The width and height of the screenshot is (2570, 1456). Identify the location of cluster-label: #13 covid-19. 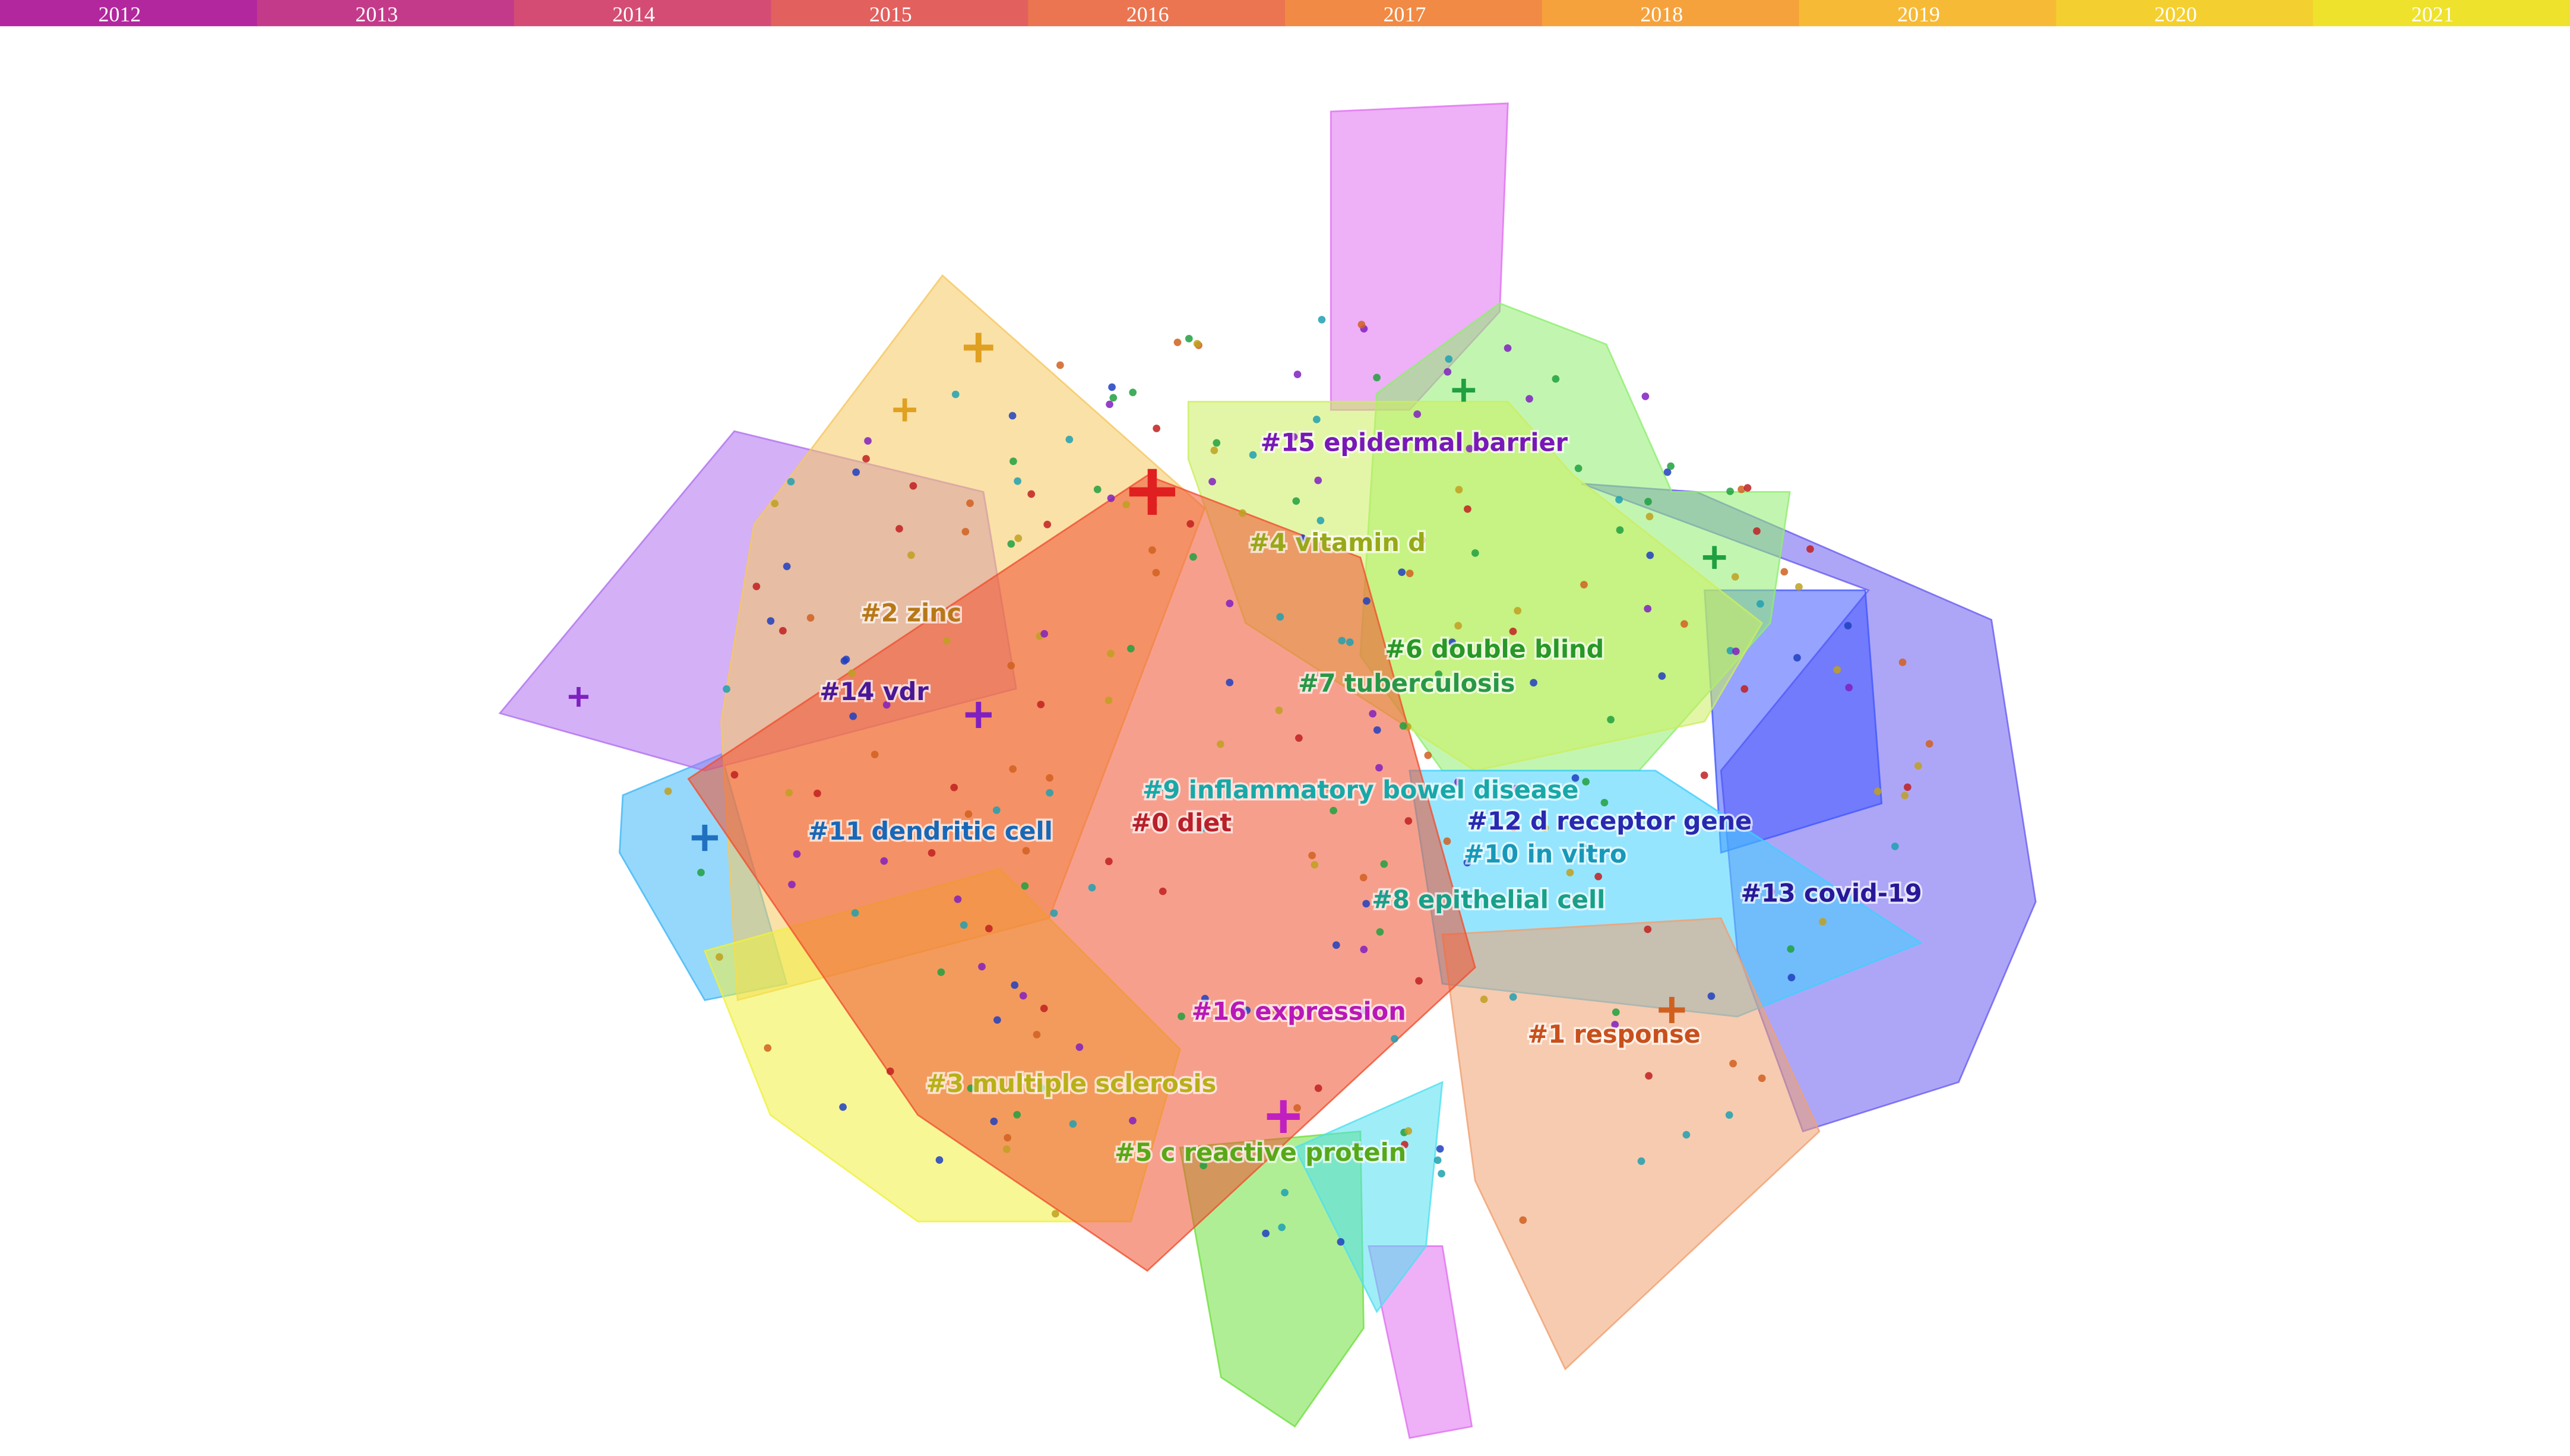
(1831, 894).